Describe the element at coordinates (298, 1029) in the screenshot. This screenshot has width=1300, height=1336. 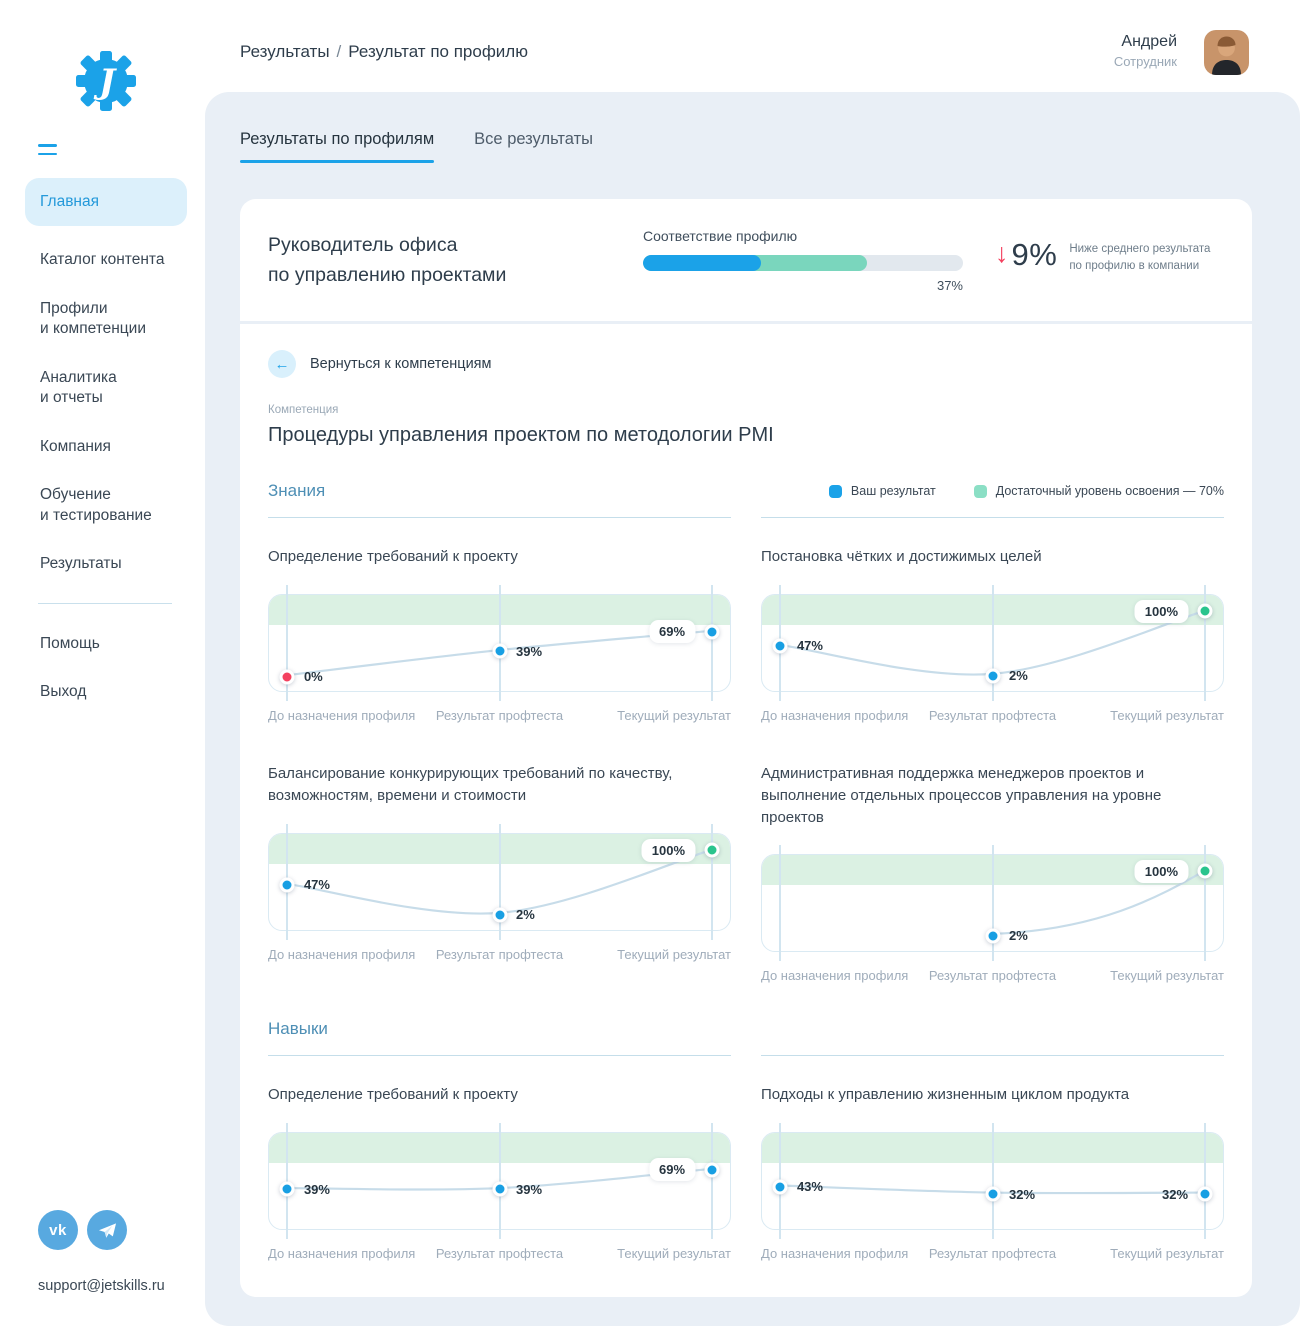
I see `section-title: Навыки` at that location.